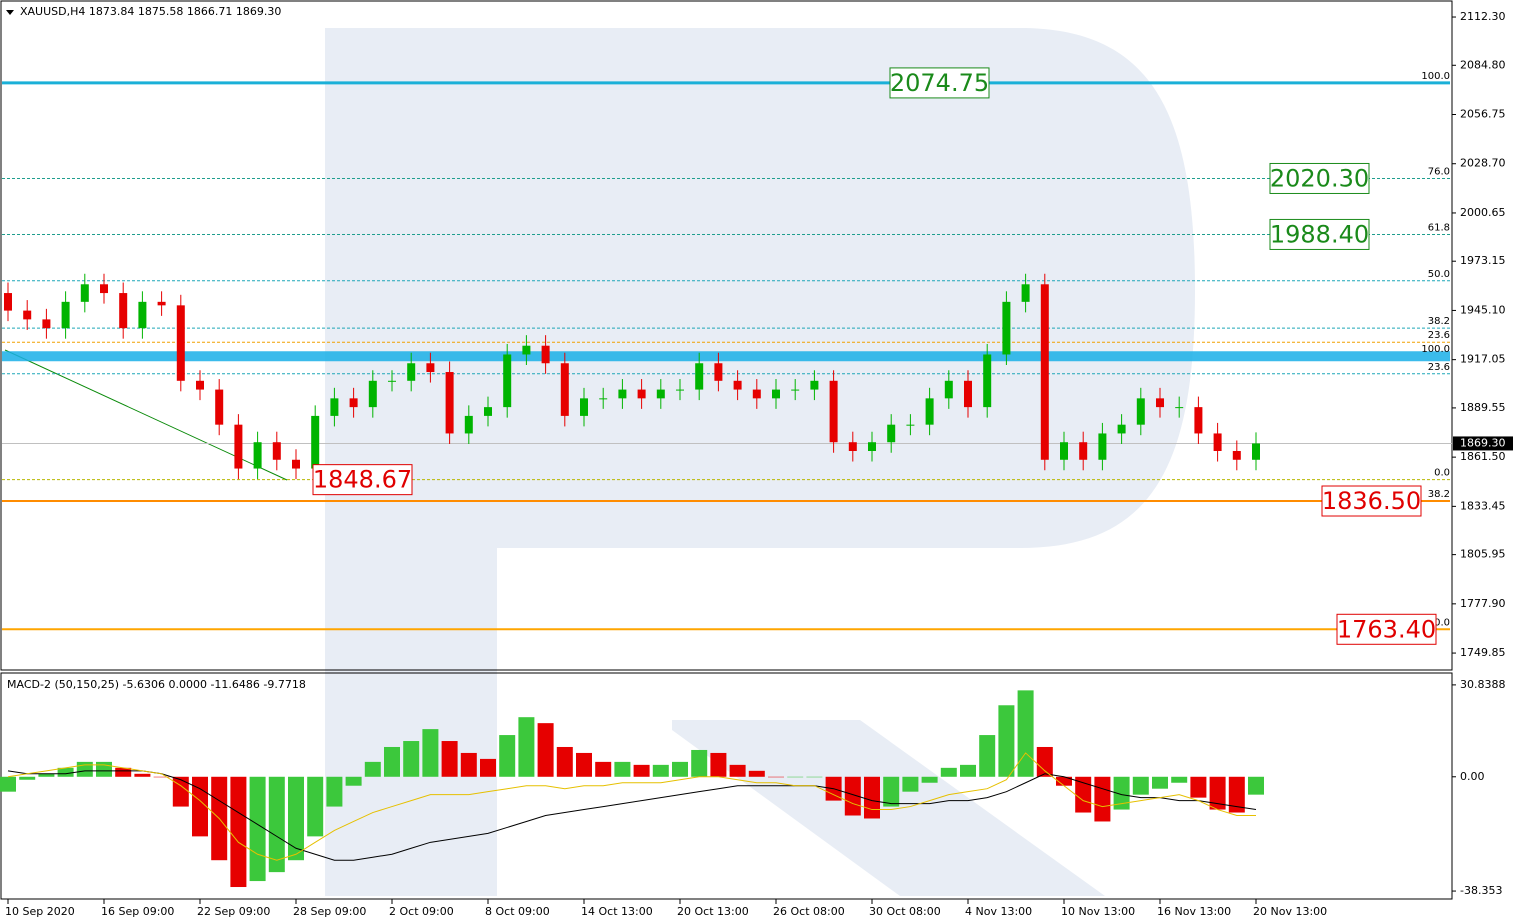 The width and height of the screenshot is (1517, 924). Describe the element at coordinates (1483, 456) in the screenshot. I see `y-tick-label: 1861.50` at that location.